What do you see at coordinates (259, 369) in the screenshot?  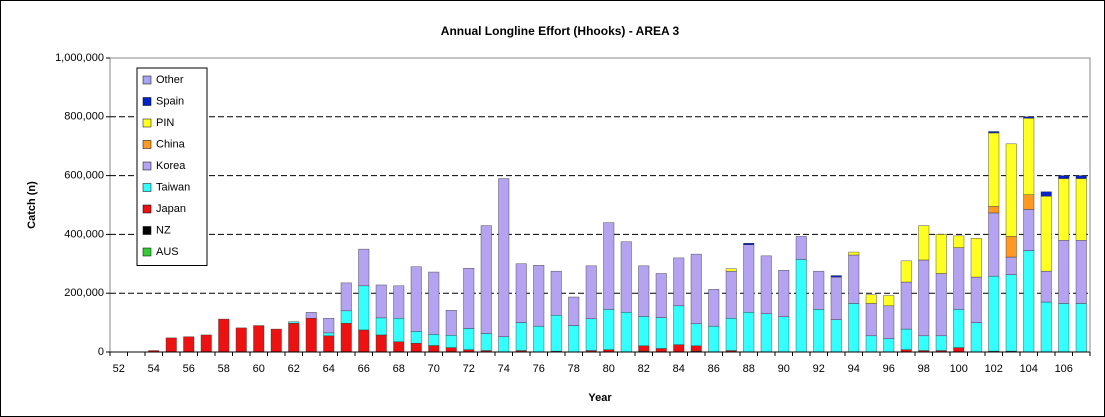 I see `x-tick-label: 60` at bounding box center [259, 369].